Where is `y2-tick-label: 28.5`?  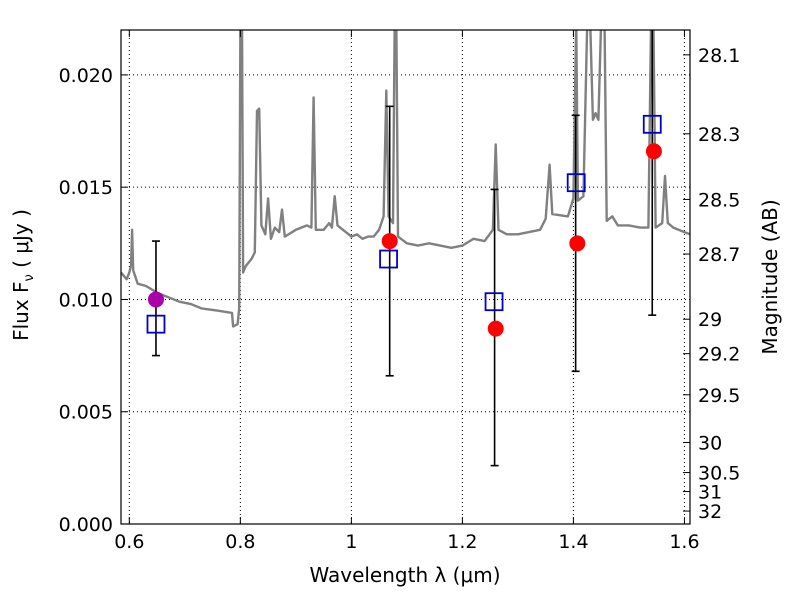
y2-tick-label: 28.5 is located at coordinates (719, 200).